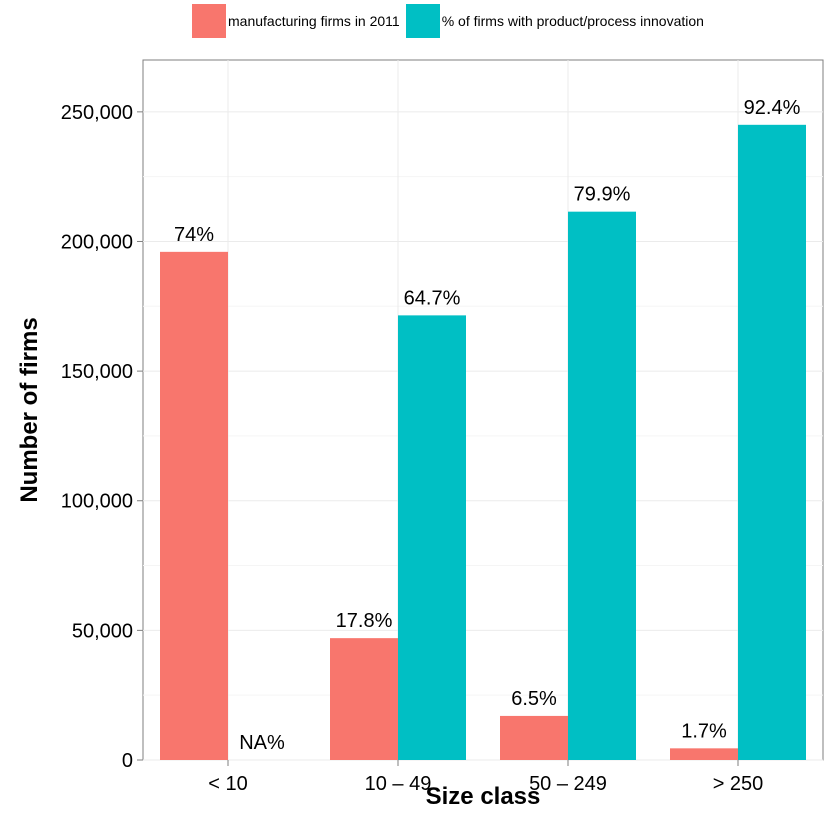 This screenshot has height=836, width=835. Describe the element at coordinates (364, 621) in the screenshot. I see `bar-value-label: 17.8%` at that location.